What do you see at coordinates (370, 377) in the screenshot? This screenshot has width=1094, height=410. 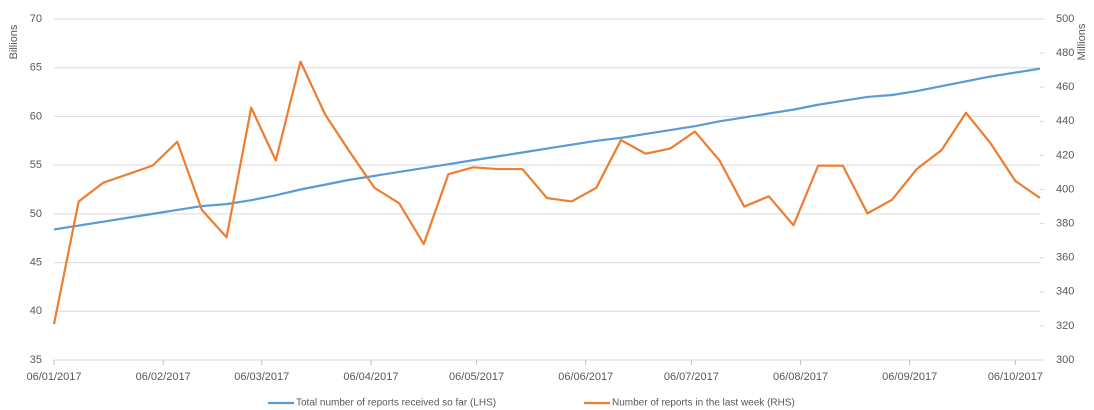 I see `x-tick-label: 06/04/2017` at bounding box center [370, 377].